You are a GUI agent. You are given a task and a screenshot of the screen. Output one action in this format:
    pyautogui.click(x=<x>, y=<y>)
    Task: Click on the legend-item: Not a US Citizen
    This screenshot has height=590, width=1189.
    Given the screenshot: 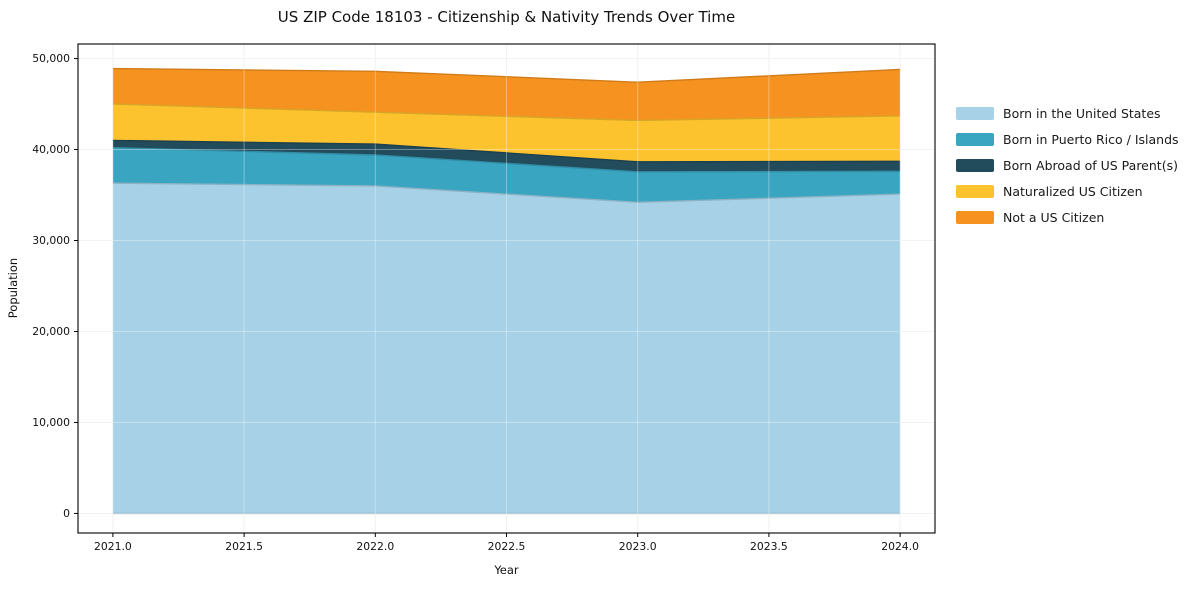 What is the action you would take?
    pyautogui.click(x=1067, y=217)
    